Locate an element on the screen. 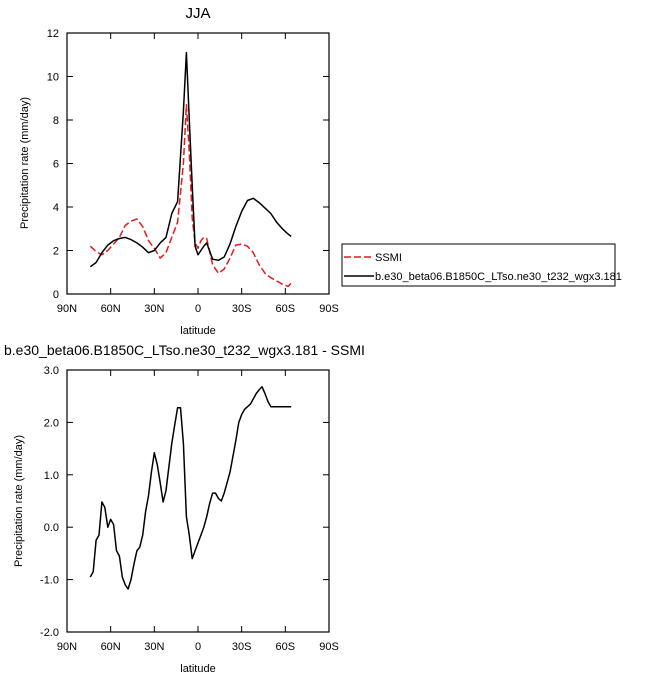  bottom-y-tick-label: 2.0 is located at coordinates (51, 423).